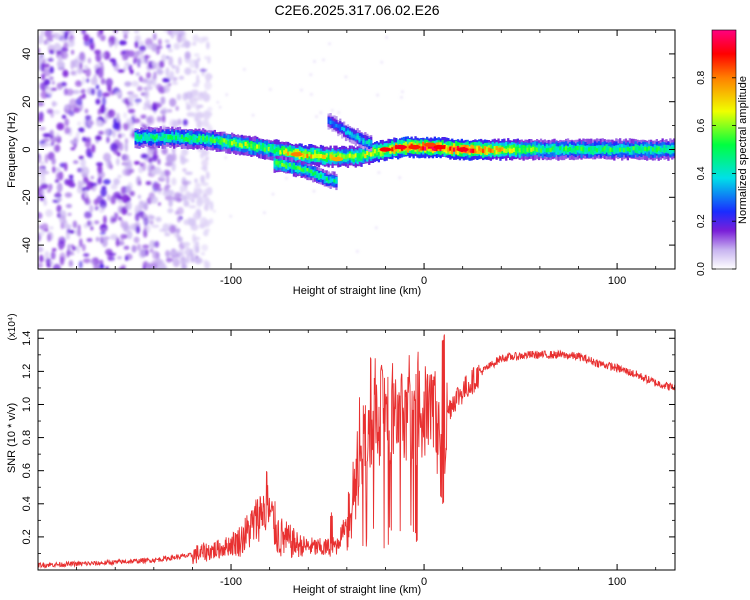  What do you see at coordinates (617, 582) in the screenshot?
I see `snr-xtick-label: 100` at bounding box center [617, 582].